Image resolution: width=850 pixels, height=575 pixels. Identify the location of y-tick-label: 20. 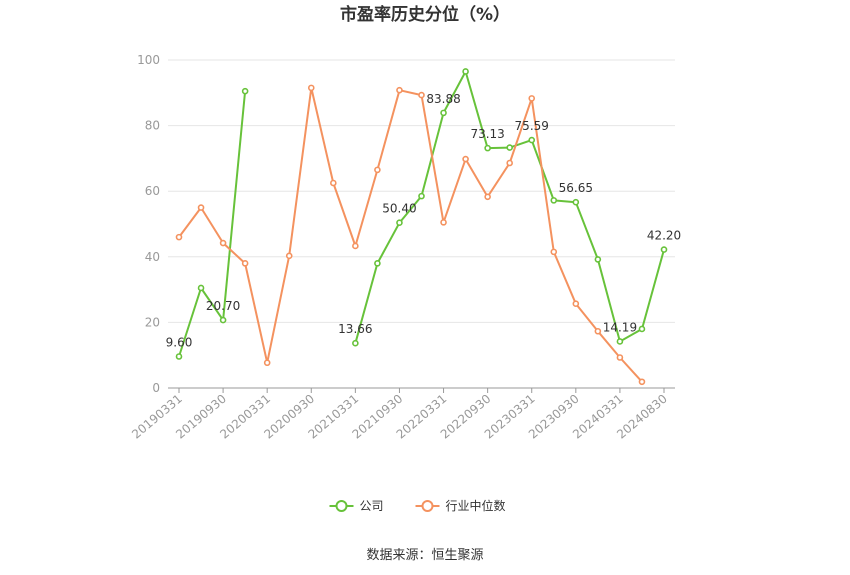
(152, 322).